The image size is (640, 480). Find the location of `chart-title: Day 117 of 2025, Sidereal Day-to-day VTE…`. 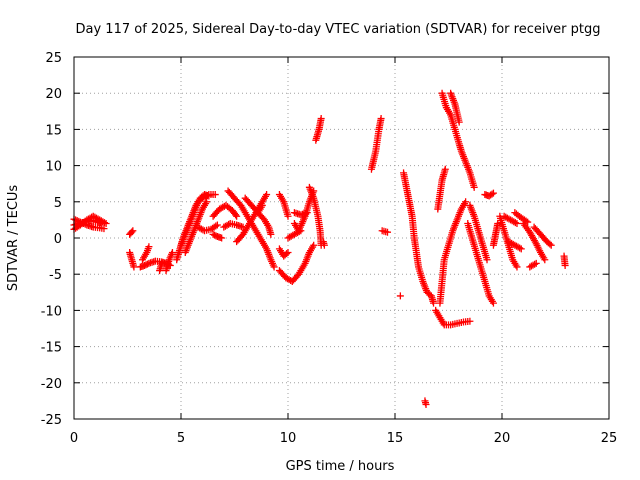

chart-title: Day 117 of 2025, Sidereal Day-to-day VTE… is located at coordinates (338, 29).